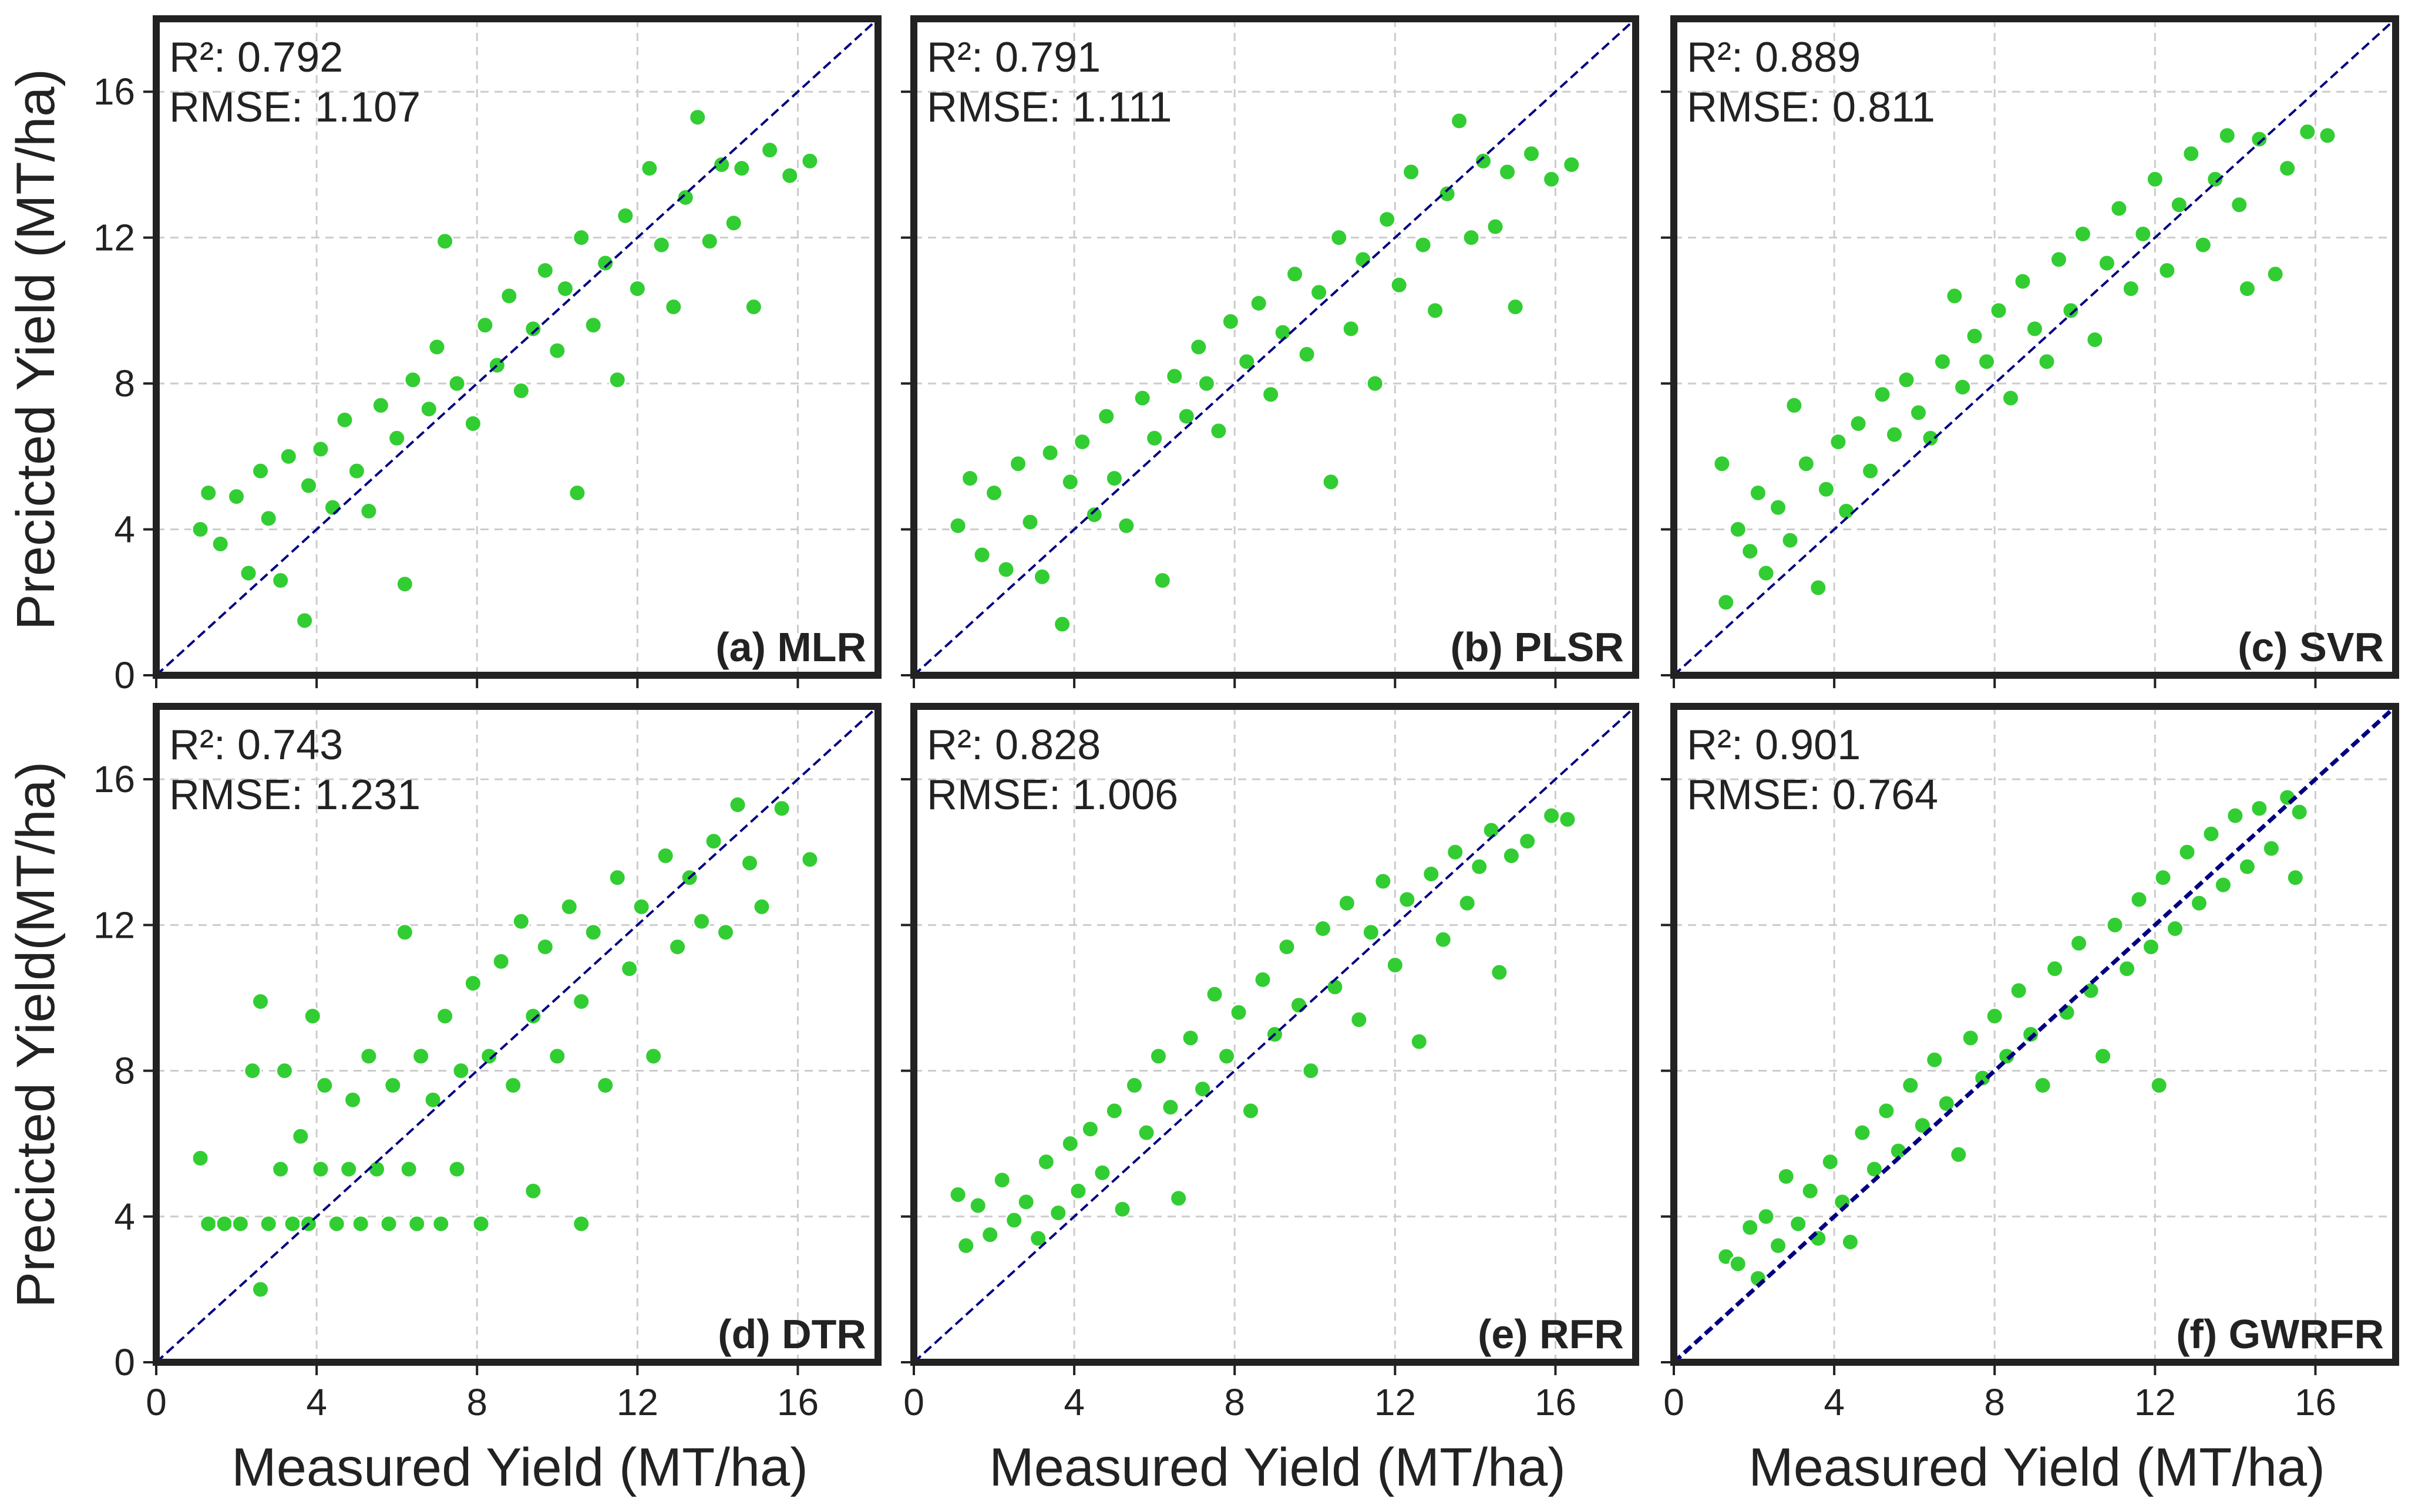  Describe the element at coordinates (295, 795) in the screenshot. I see `rmse-annotation: RMSE: 1.231` at that location.